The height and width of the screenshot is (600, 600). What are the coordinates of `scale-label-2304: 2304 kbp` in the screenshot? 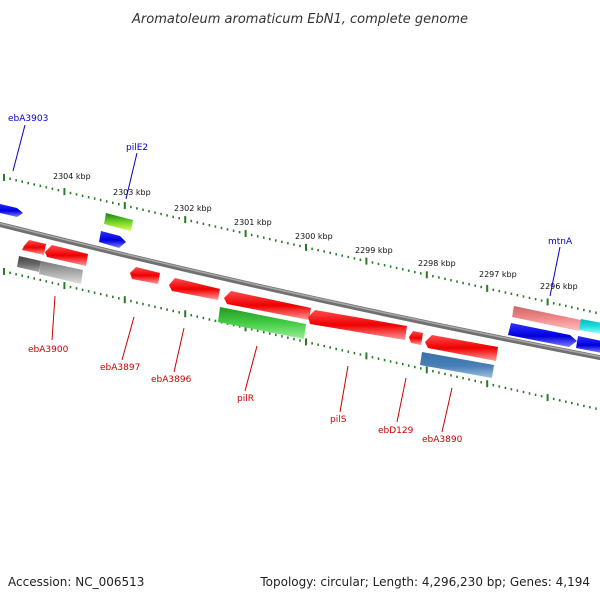 It's located at (72, 176).